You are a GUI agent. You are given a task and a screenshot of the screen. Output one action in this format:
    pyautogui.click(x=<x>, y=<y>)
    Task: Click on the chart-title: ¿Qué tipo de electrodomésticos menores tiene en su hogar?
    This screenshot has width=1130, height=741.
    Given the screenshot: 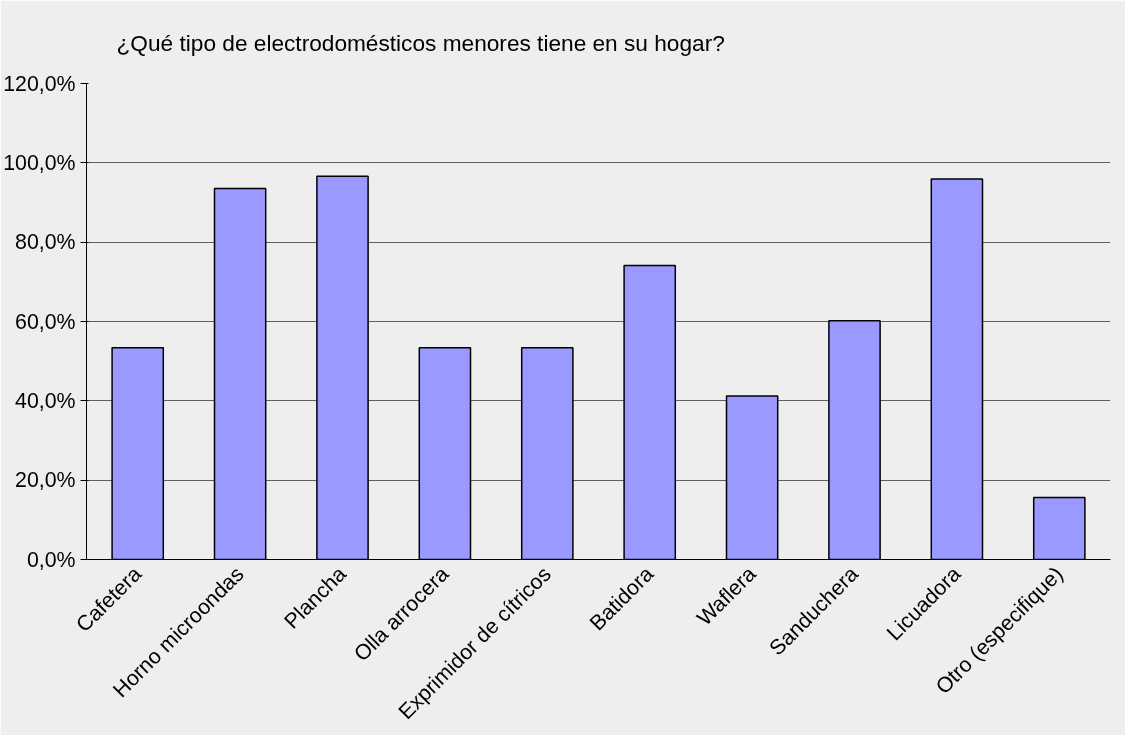 What is the action you would take?
    pyautogui.click(x=420, y=43)
    